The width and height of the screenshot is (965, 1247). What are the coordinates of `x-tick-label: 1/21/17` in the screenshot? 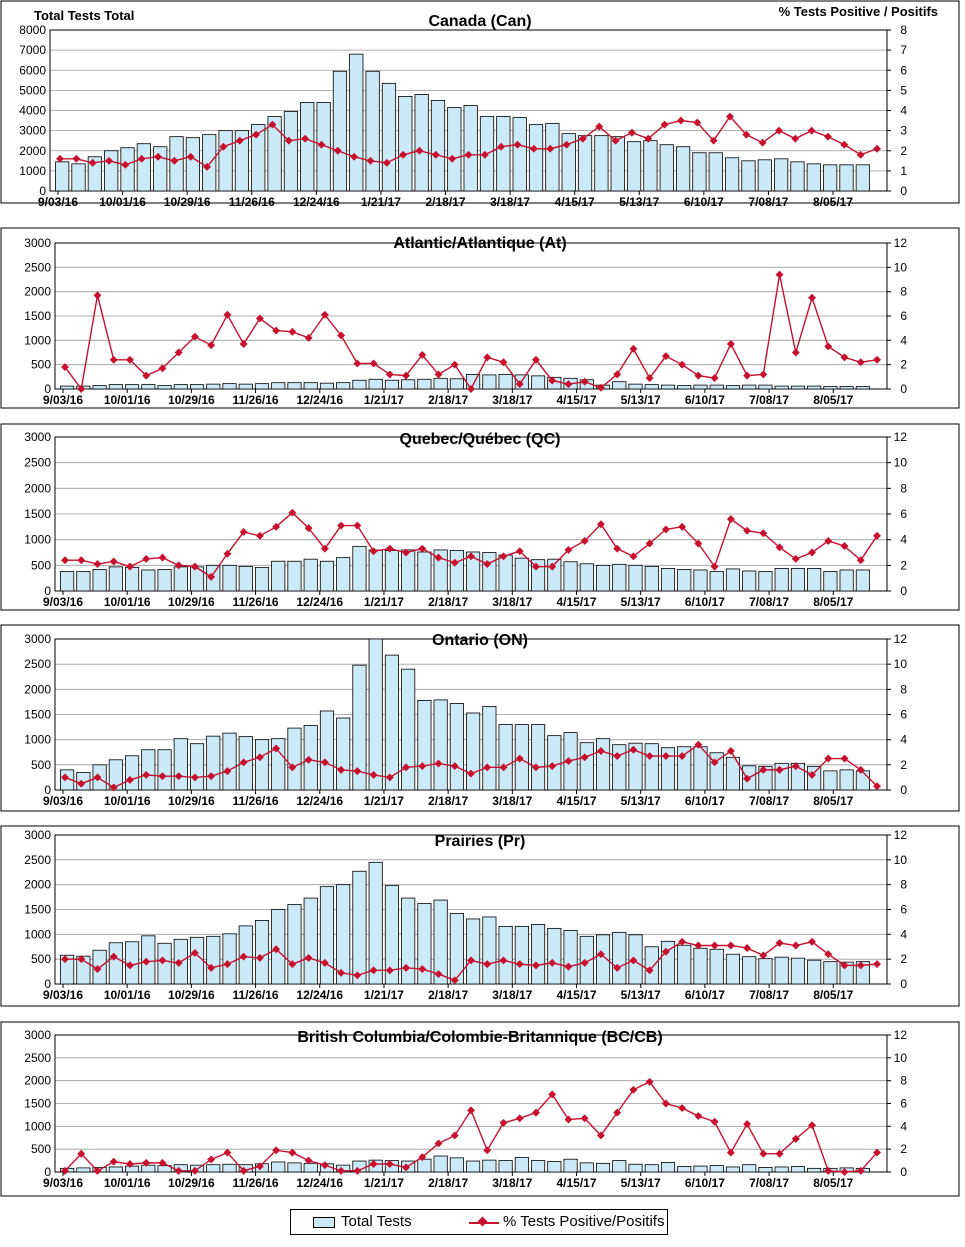 It's located at (384, 995).